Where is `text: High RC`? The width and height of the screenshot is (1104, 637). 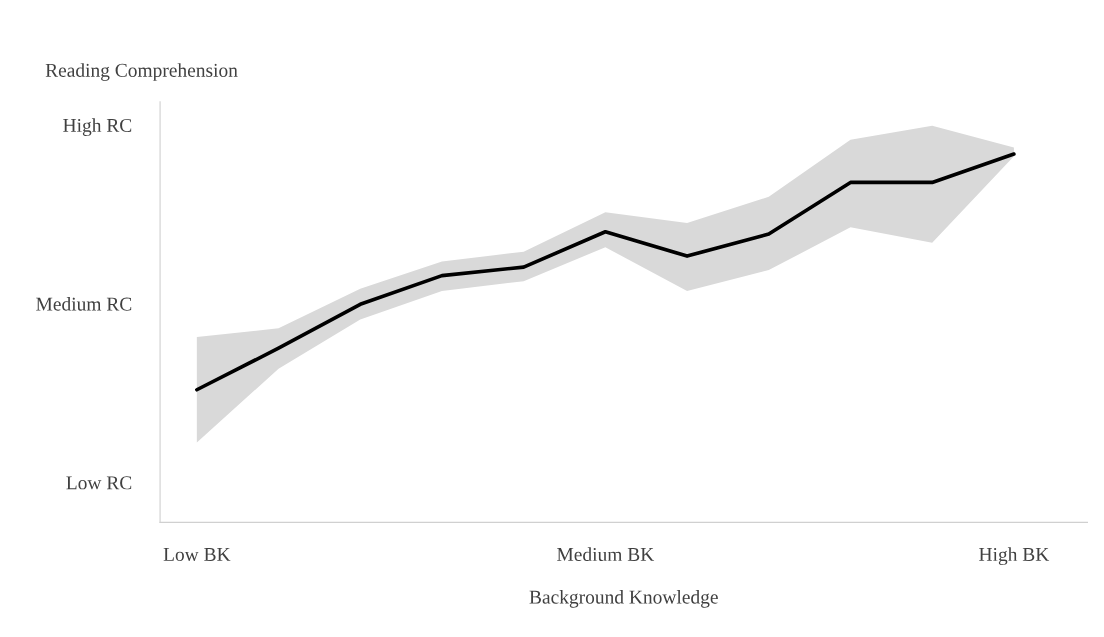 text: High RC is located at coordinates (97, 127).